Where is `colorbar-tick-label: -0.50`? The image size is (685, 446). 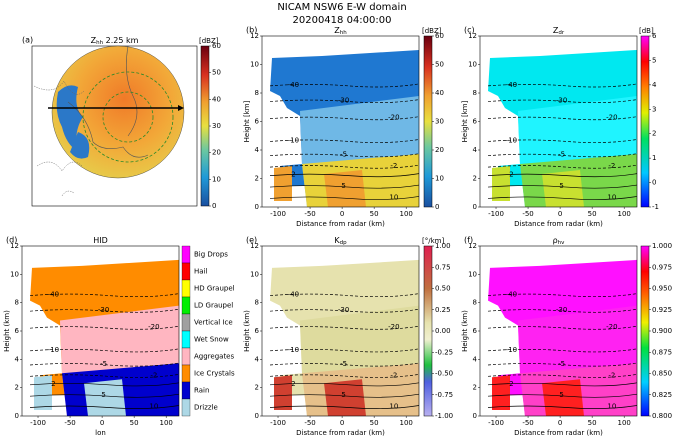 colorbar-tick-label: -0.50 is located at coordinates (444, 374).